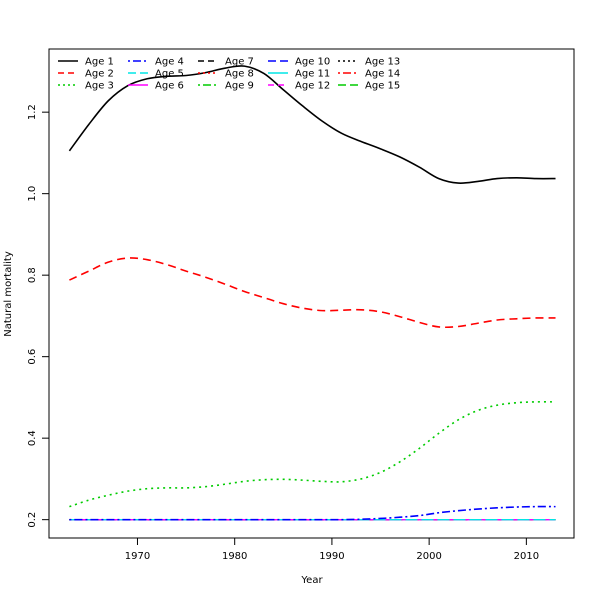 This screenshot has width=600, height=604. I want to click on y-tick-label: 0.8, so click(32, 275).